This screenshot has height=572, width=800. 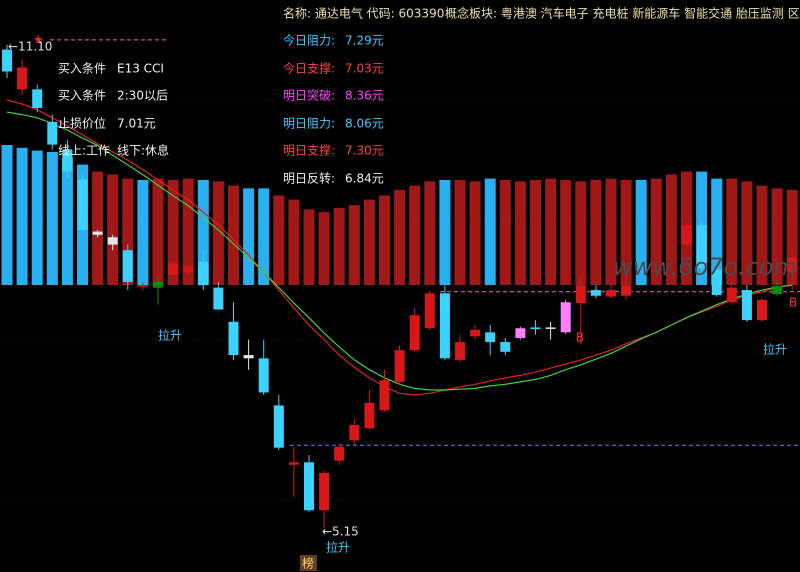 What do you see at coordinates (136, 124) in the screenshot?
I see `condition-value: 7.01元` at bounding box center [136, 124].